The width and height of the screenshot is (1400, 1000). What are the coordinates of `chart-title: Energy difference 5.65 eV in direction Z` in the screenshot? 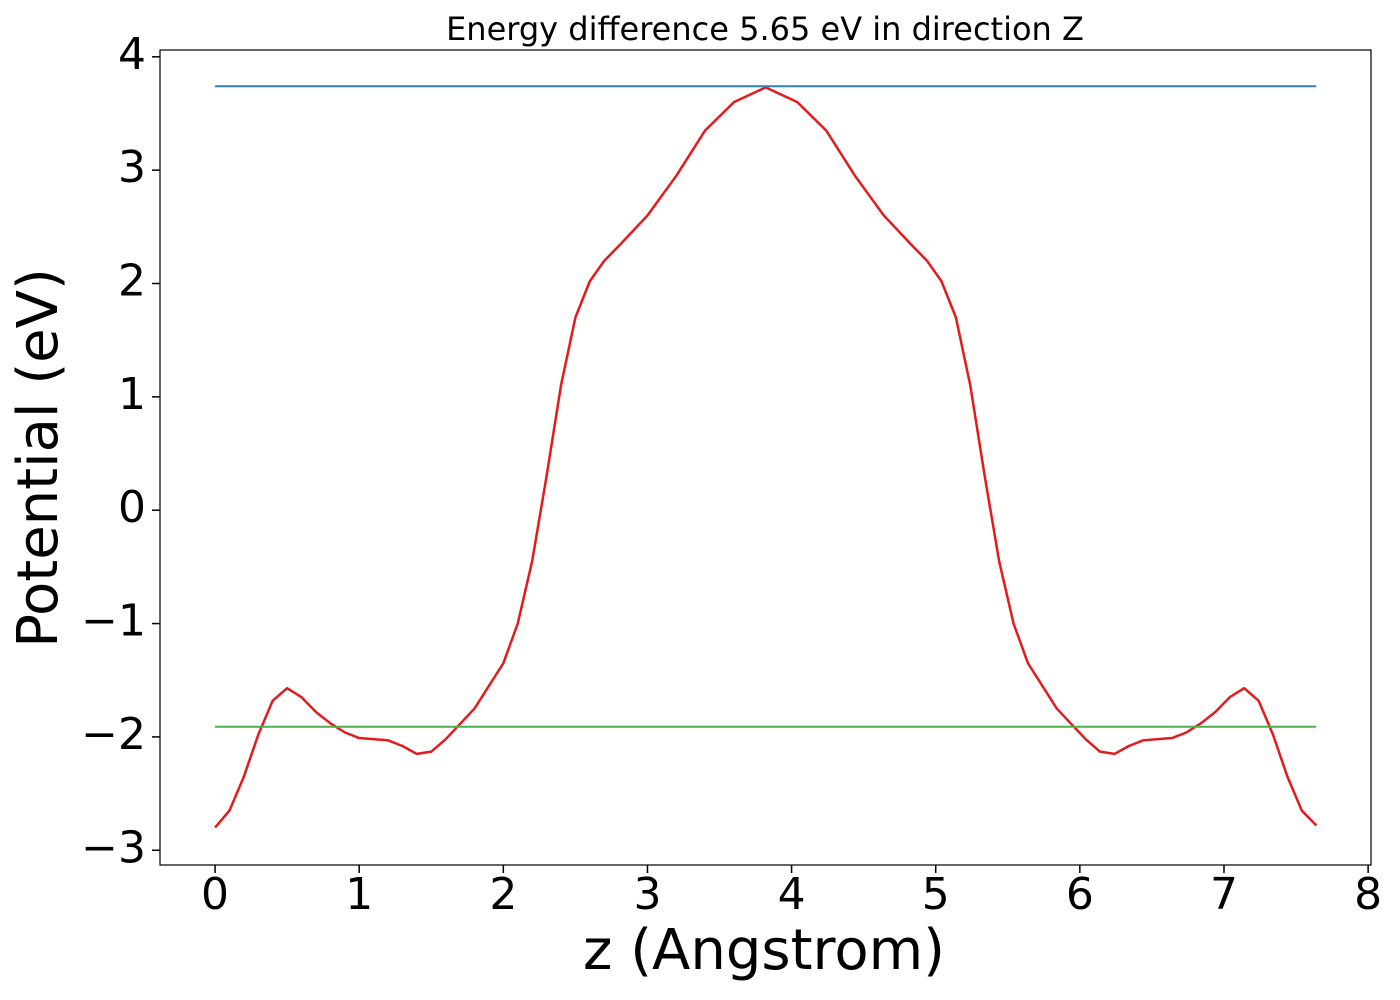 It's located at (765, 29).